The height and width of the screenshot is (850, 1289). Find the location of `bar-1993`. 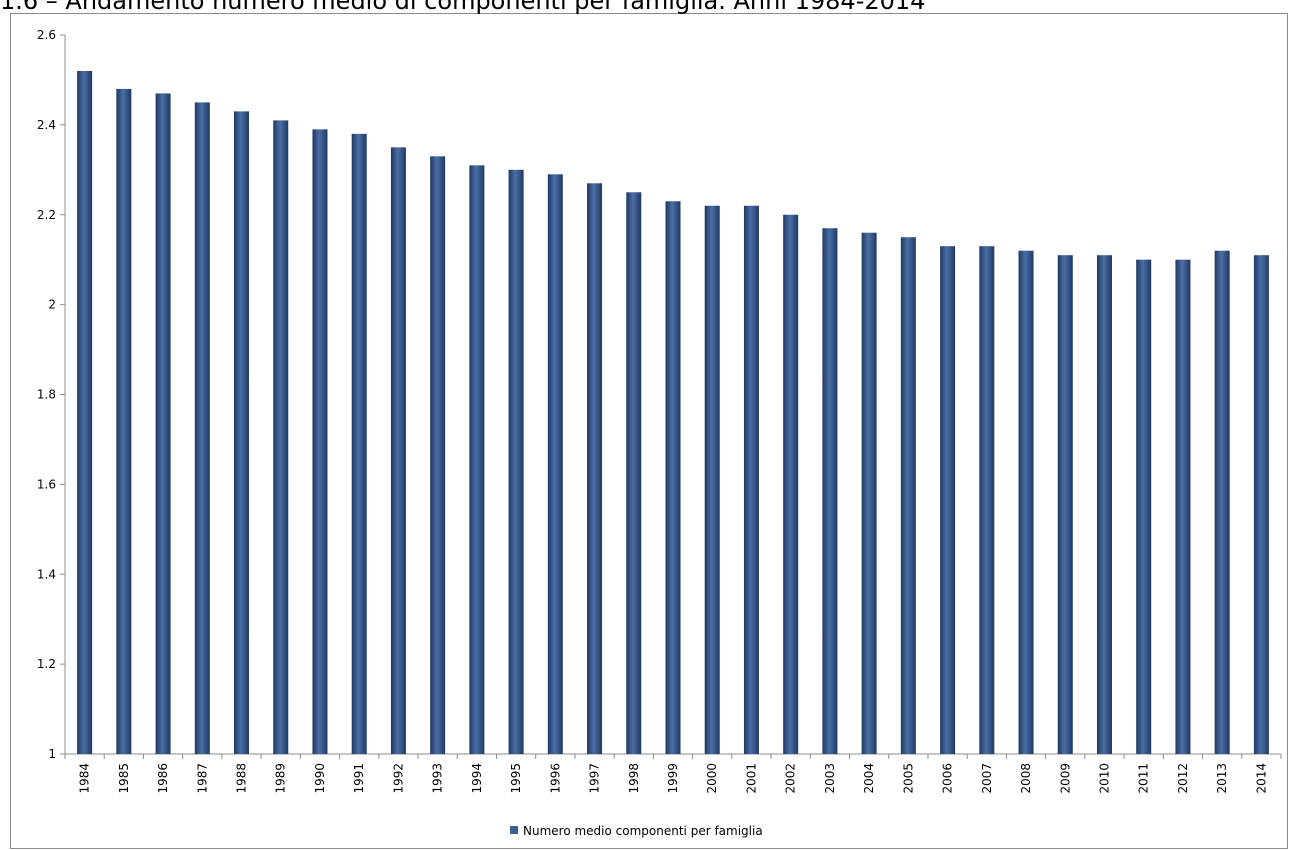

bar-1993 is located at coordinates (438, 455).